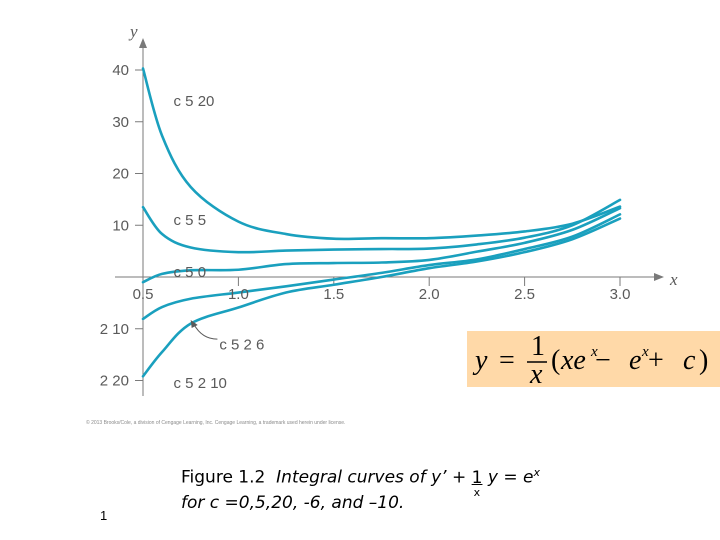 Image resolution: width=720 pixels, height=540 pixels. What do you see at coordinates (194, 323) in the screenshot?
I see `annotation-arrow-head` at bounding box center [194, 323].